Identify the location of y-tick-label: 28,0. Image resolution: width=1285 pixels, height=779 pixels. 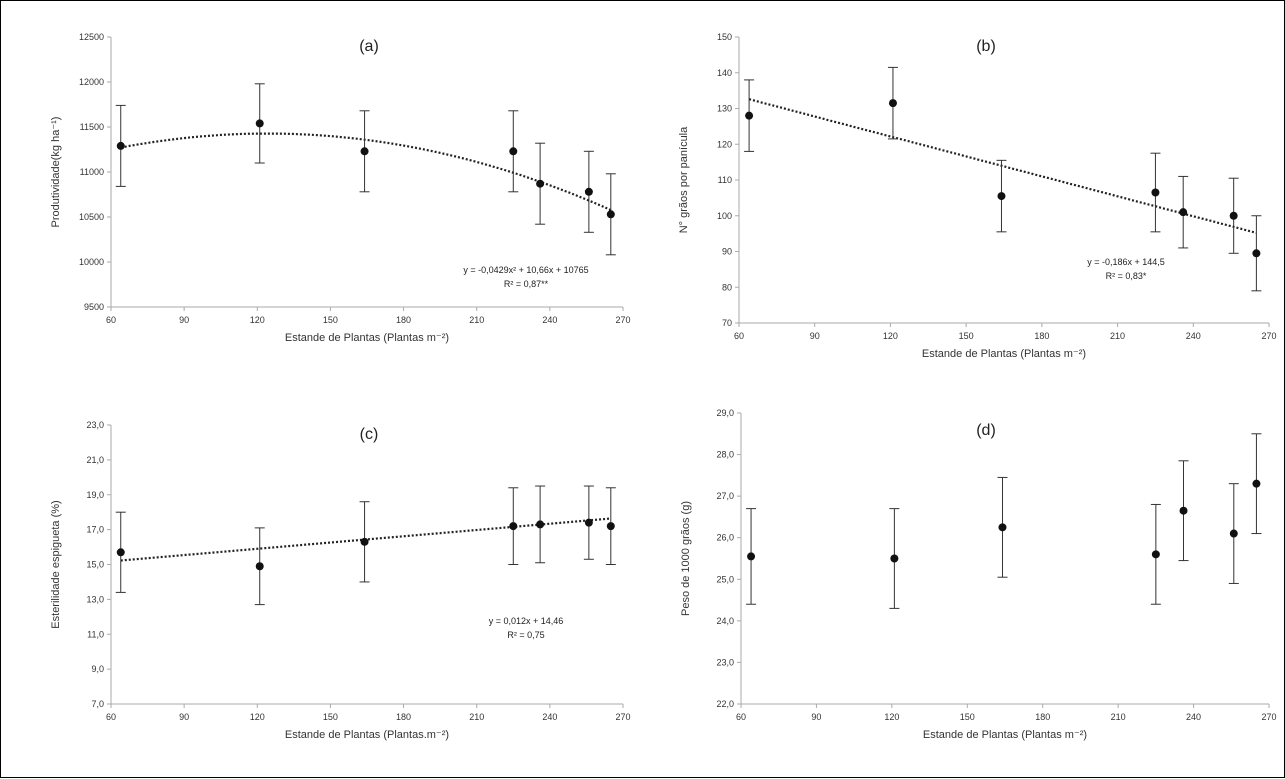
(725, 455).